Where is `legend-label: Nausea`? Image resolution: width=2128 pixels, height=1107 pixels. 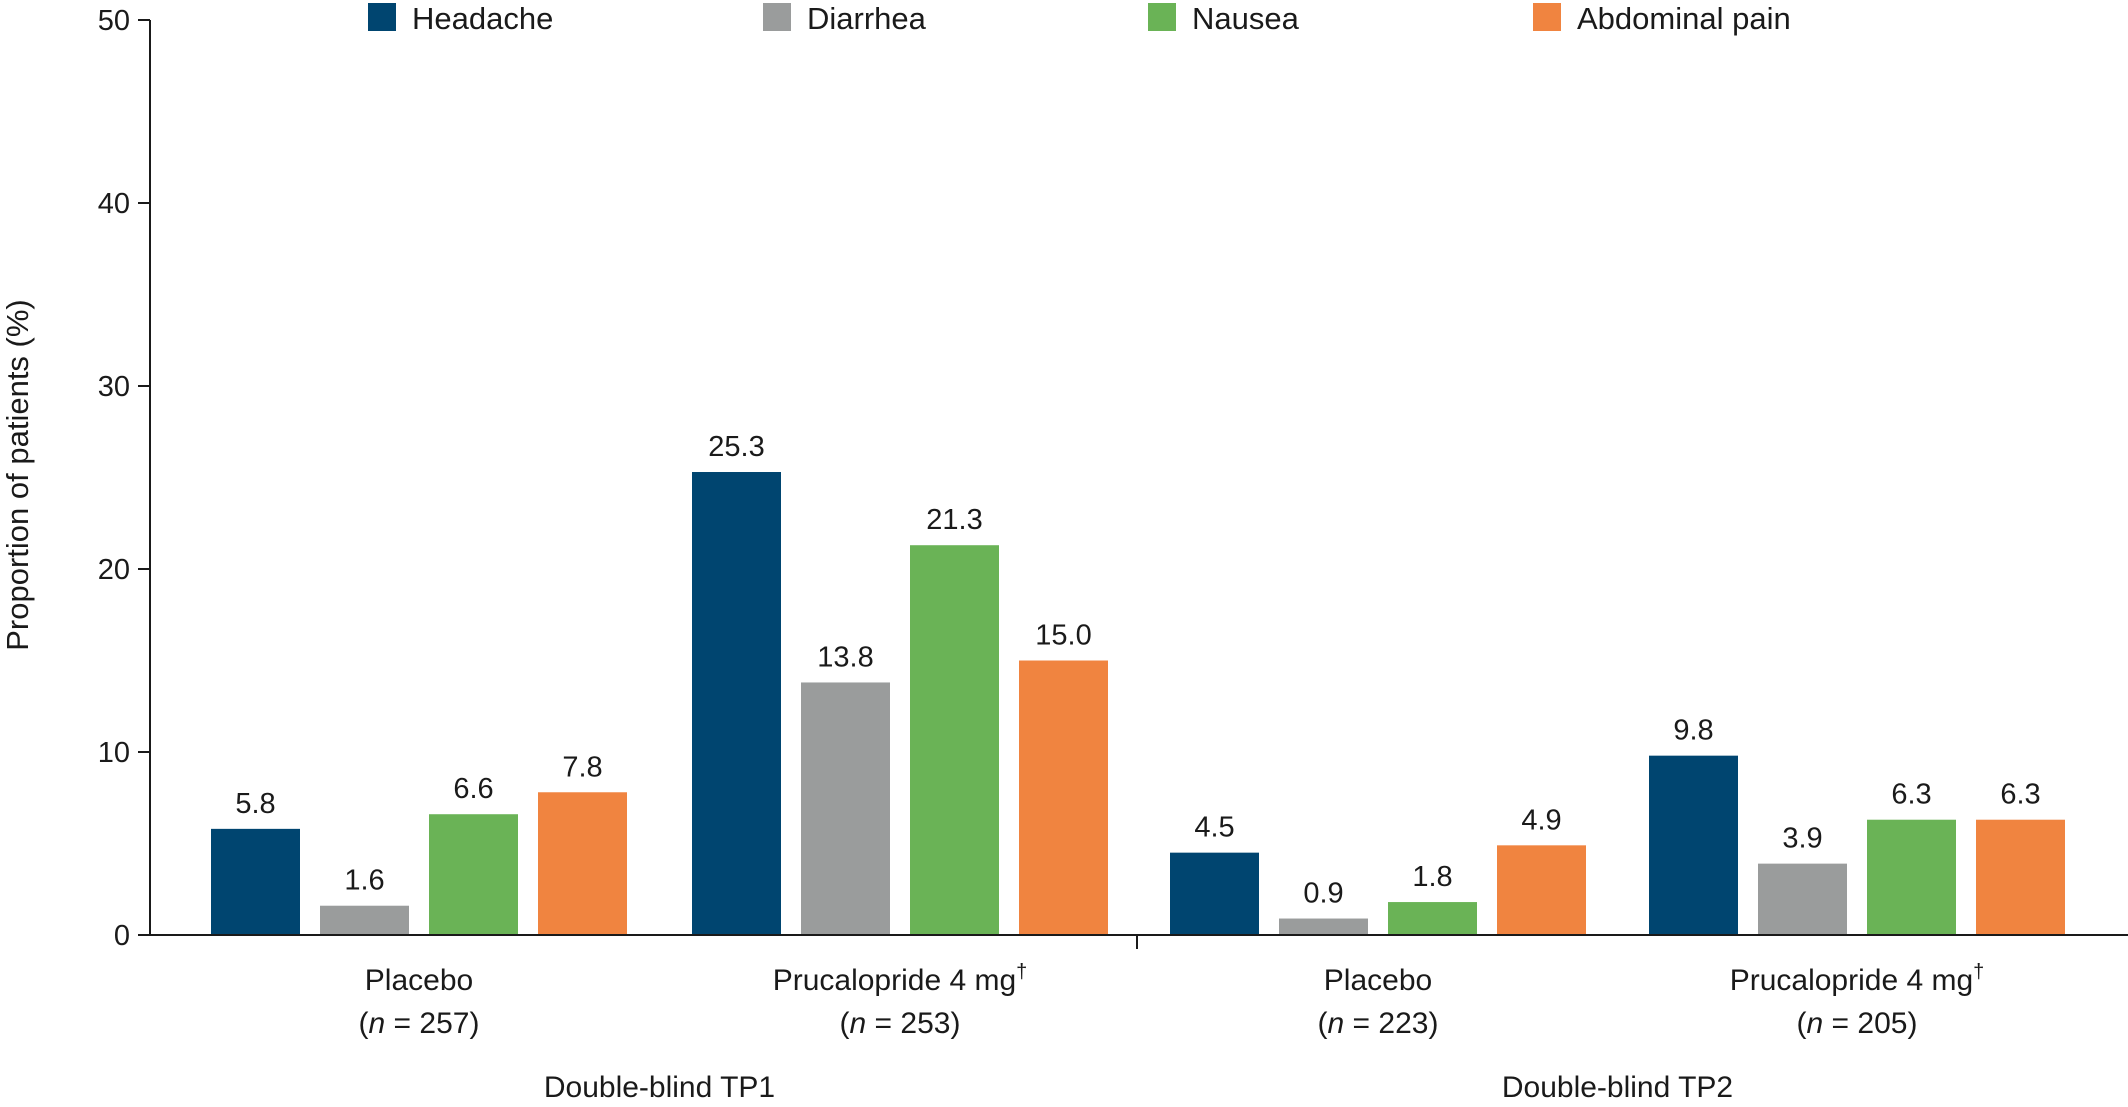
legend-label: Nausea is located at coordinates (1246, 18).